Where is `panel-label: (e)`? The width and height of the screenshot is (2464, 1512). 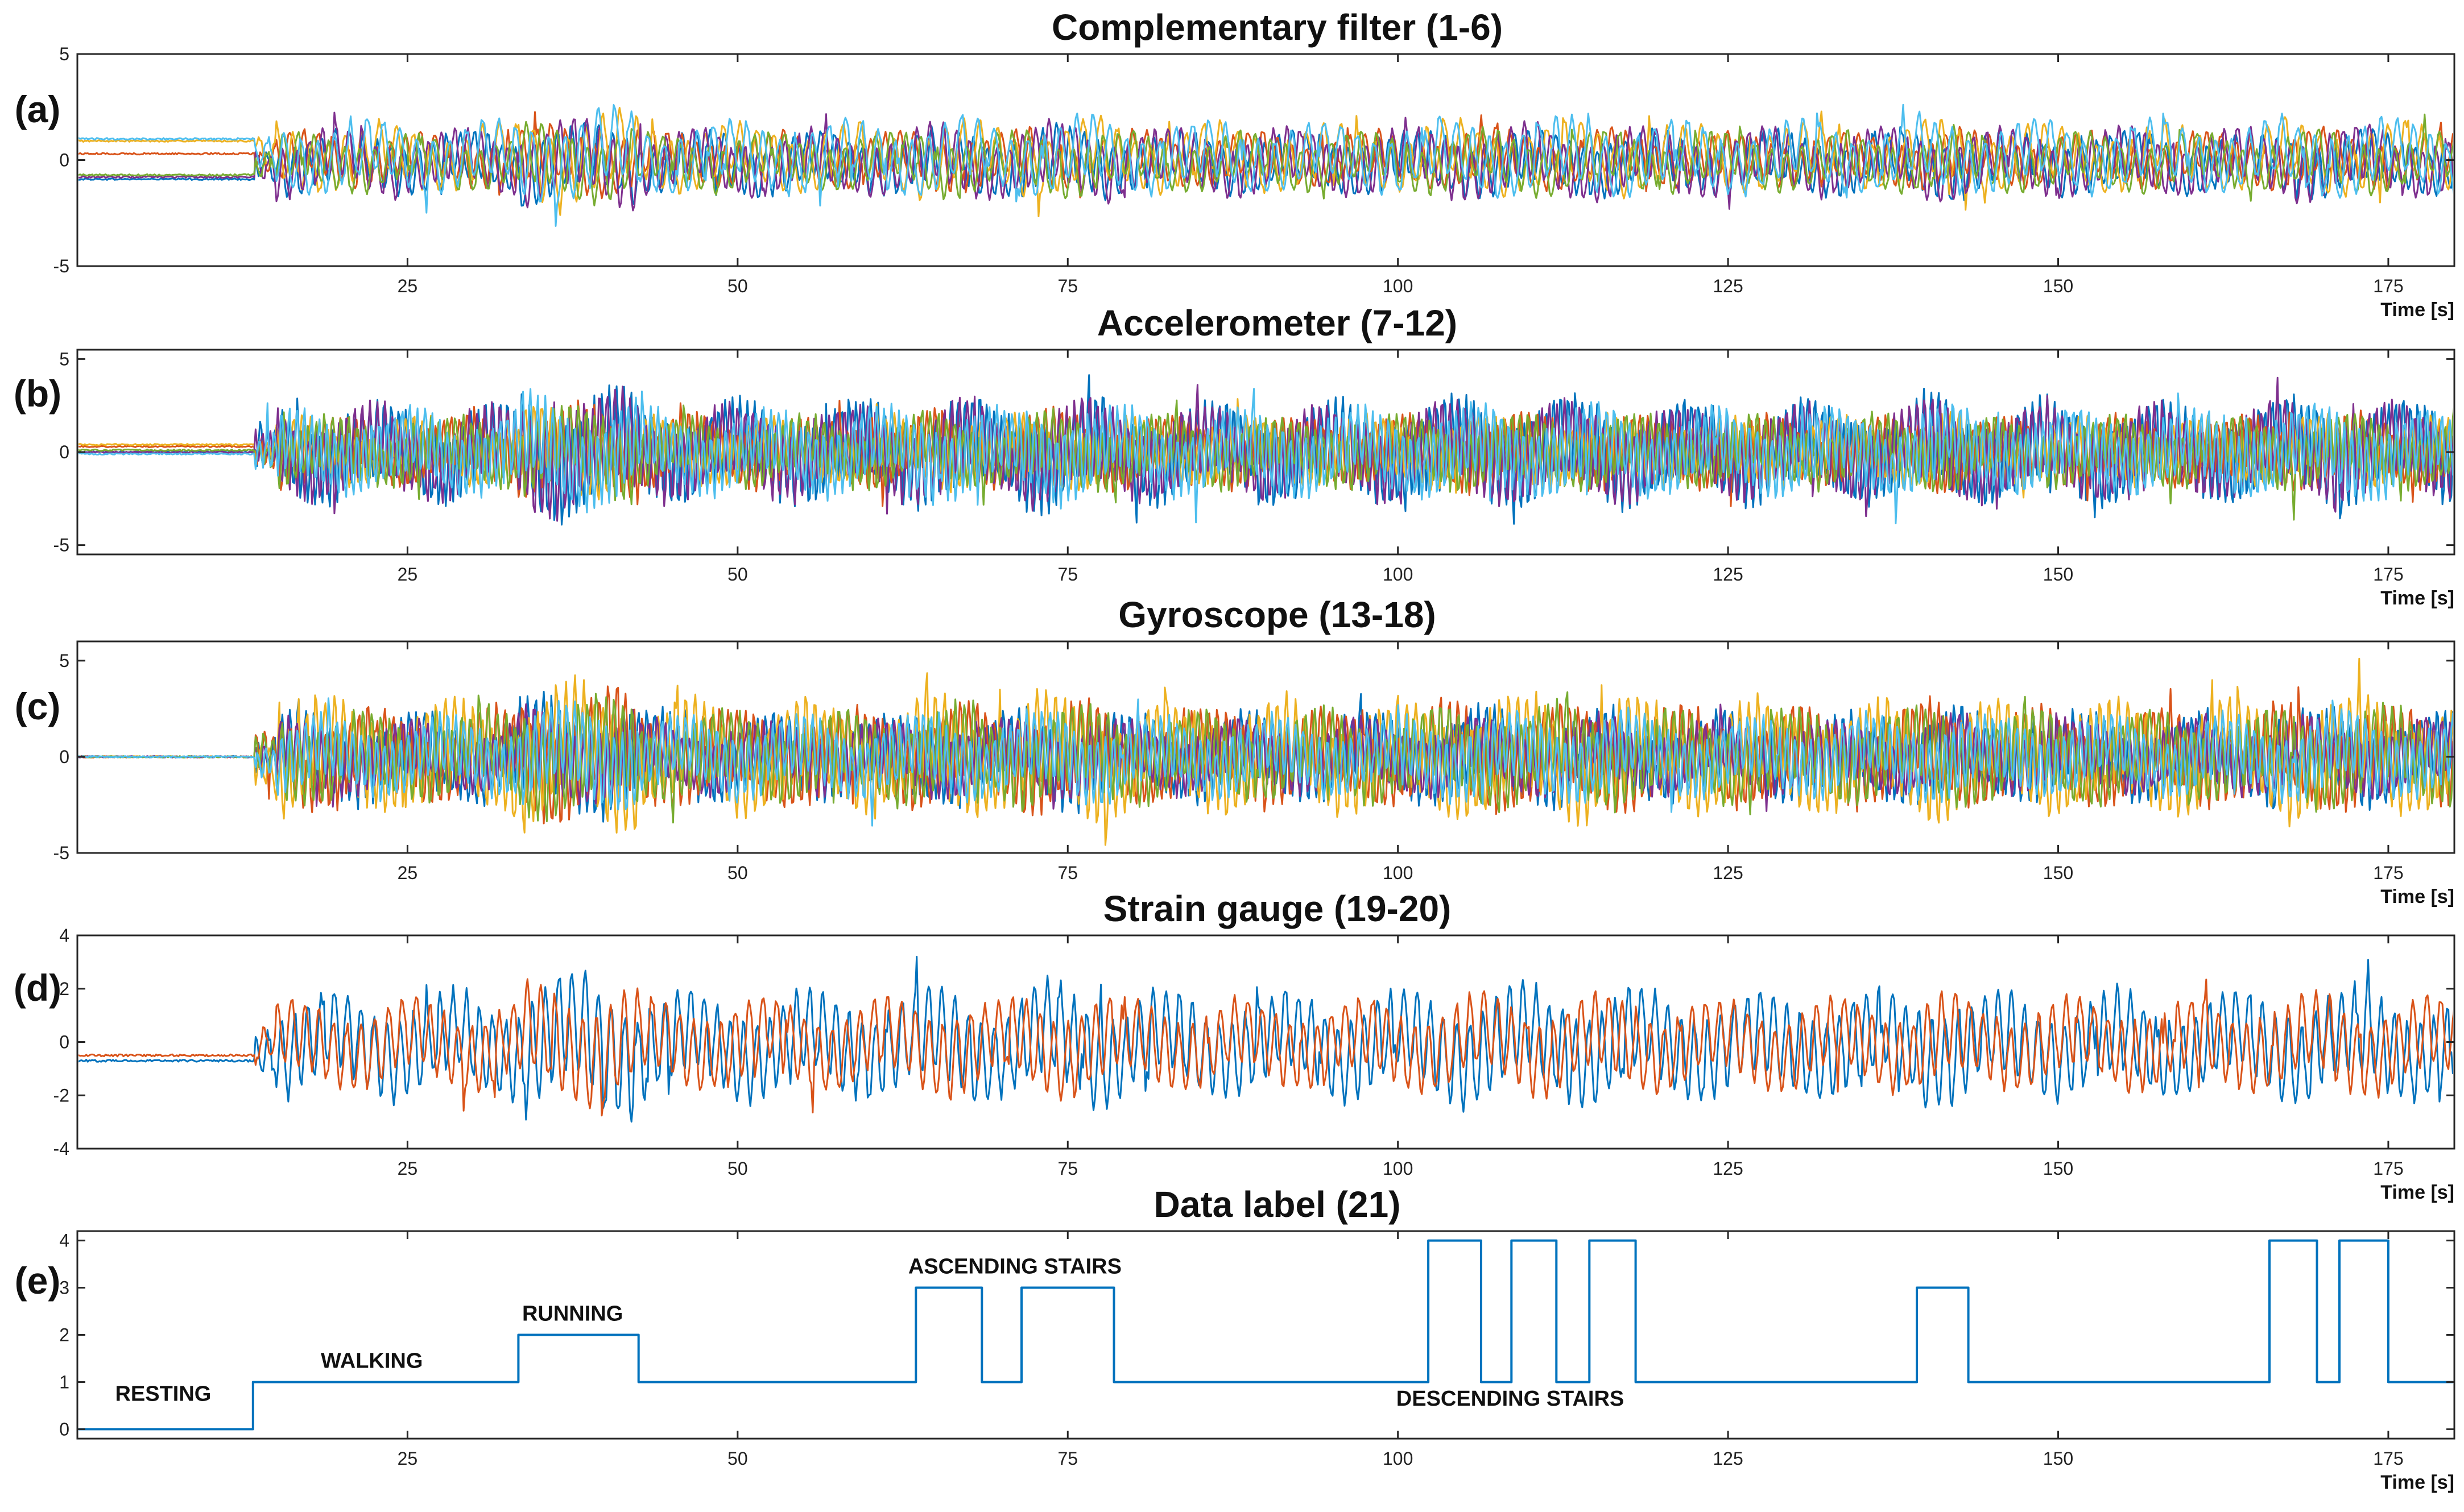
panel-label: (e) is located at coordinates (38, 1281).